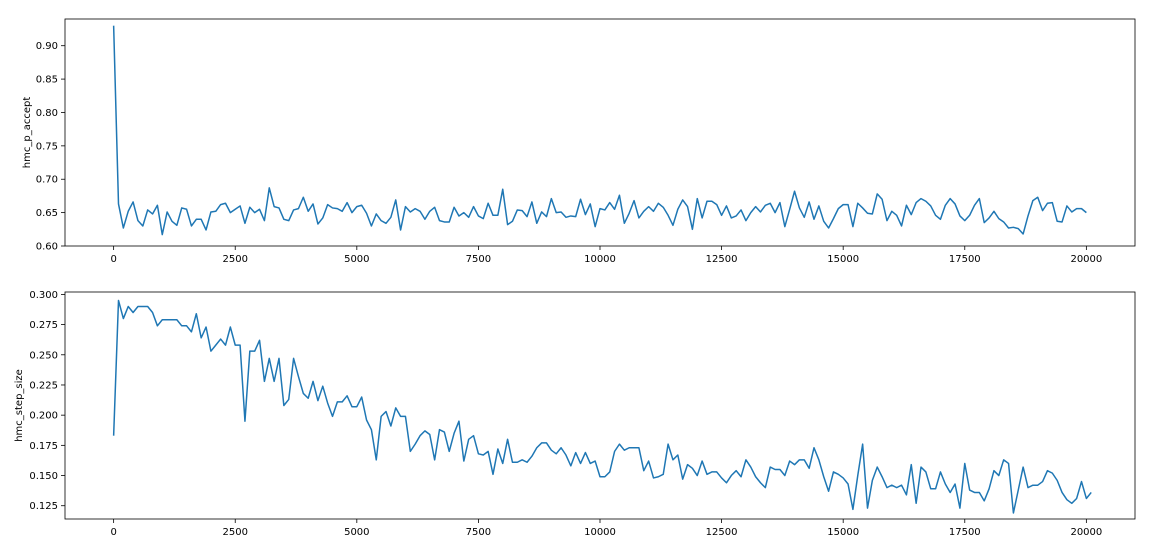 The image size is (1154, 545). What do you see at coordinates (43, 325) in the screenshot?
I see `y-tick-label: 0.275` at bounding box center [43, 325].